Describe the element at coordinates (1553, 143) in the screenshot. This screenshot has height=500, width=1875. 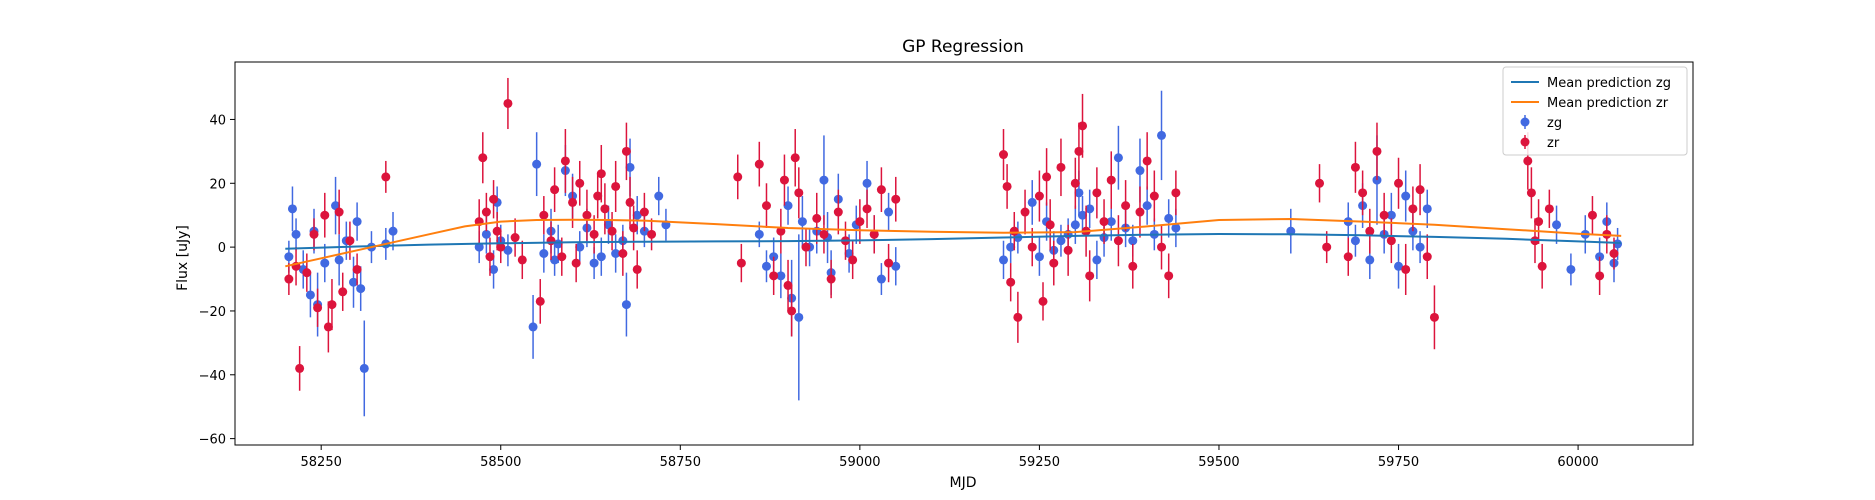
I see `legend-label: zr` at that location.